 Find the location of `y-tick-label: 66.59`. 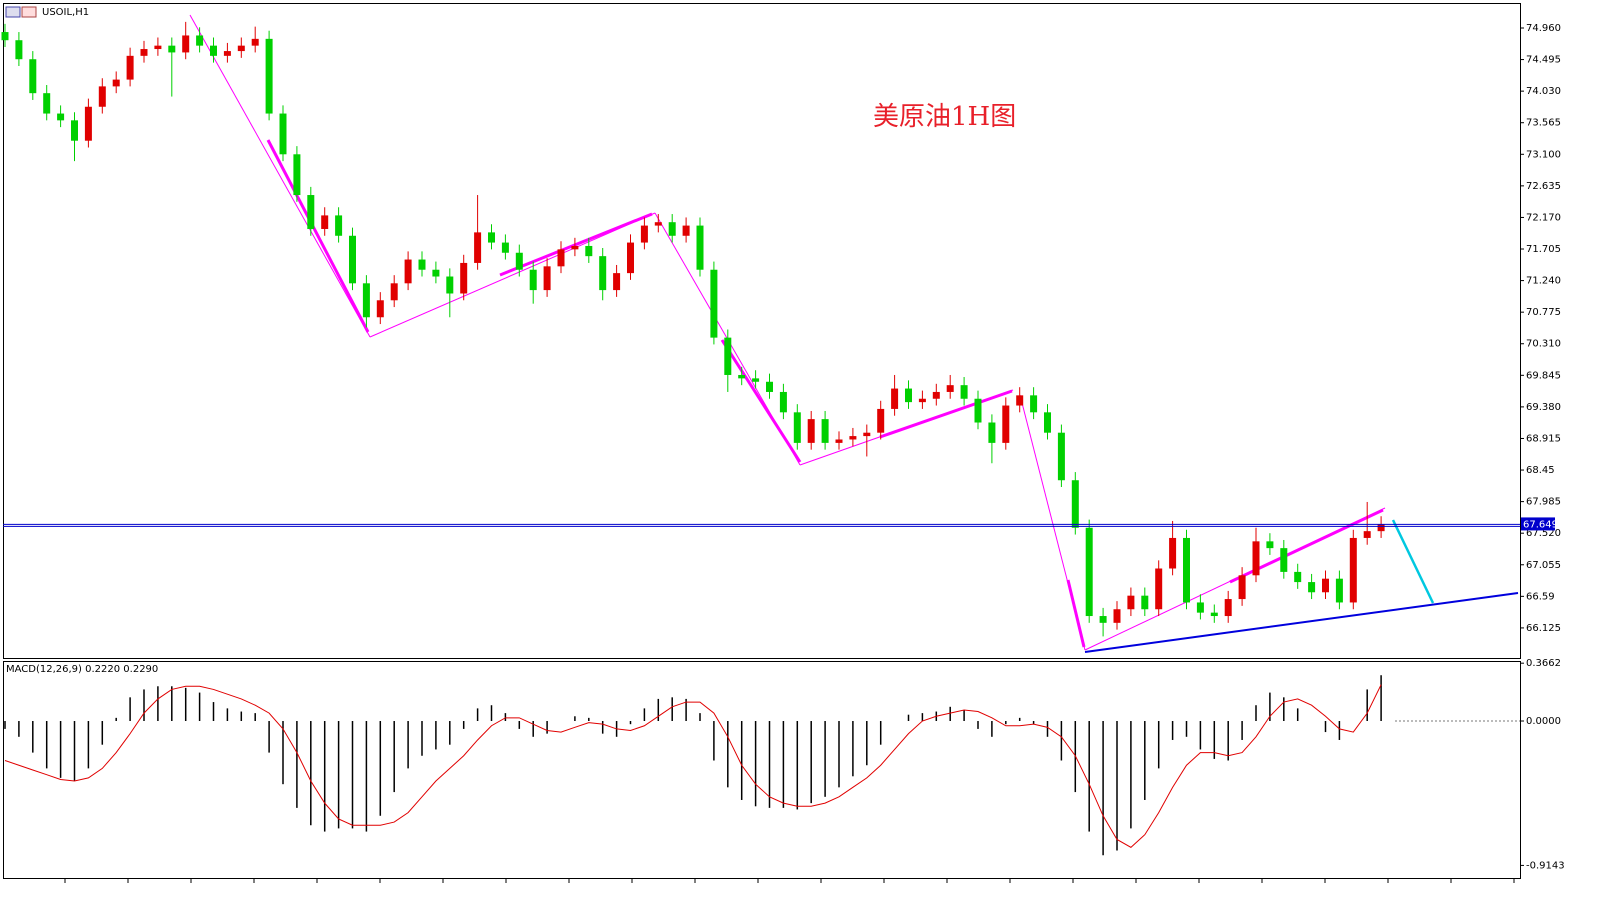

y-tick-label: 66.59 is located at coordinates (1540, 596).